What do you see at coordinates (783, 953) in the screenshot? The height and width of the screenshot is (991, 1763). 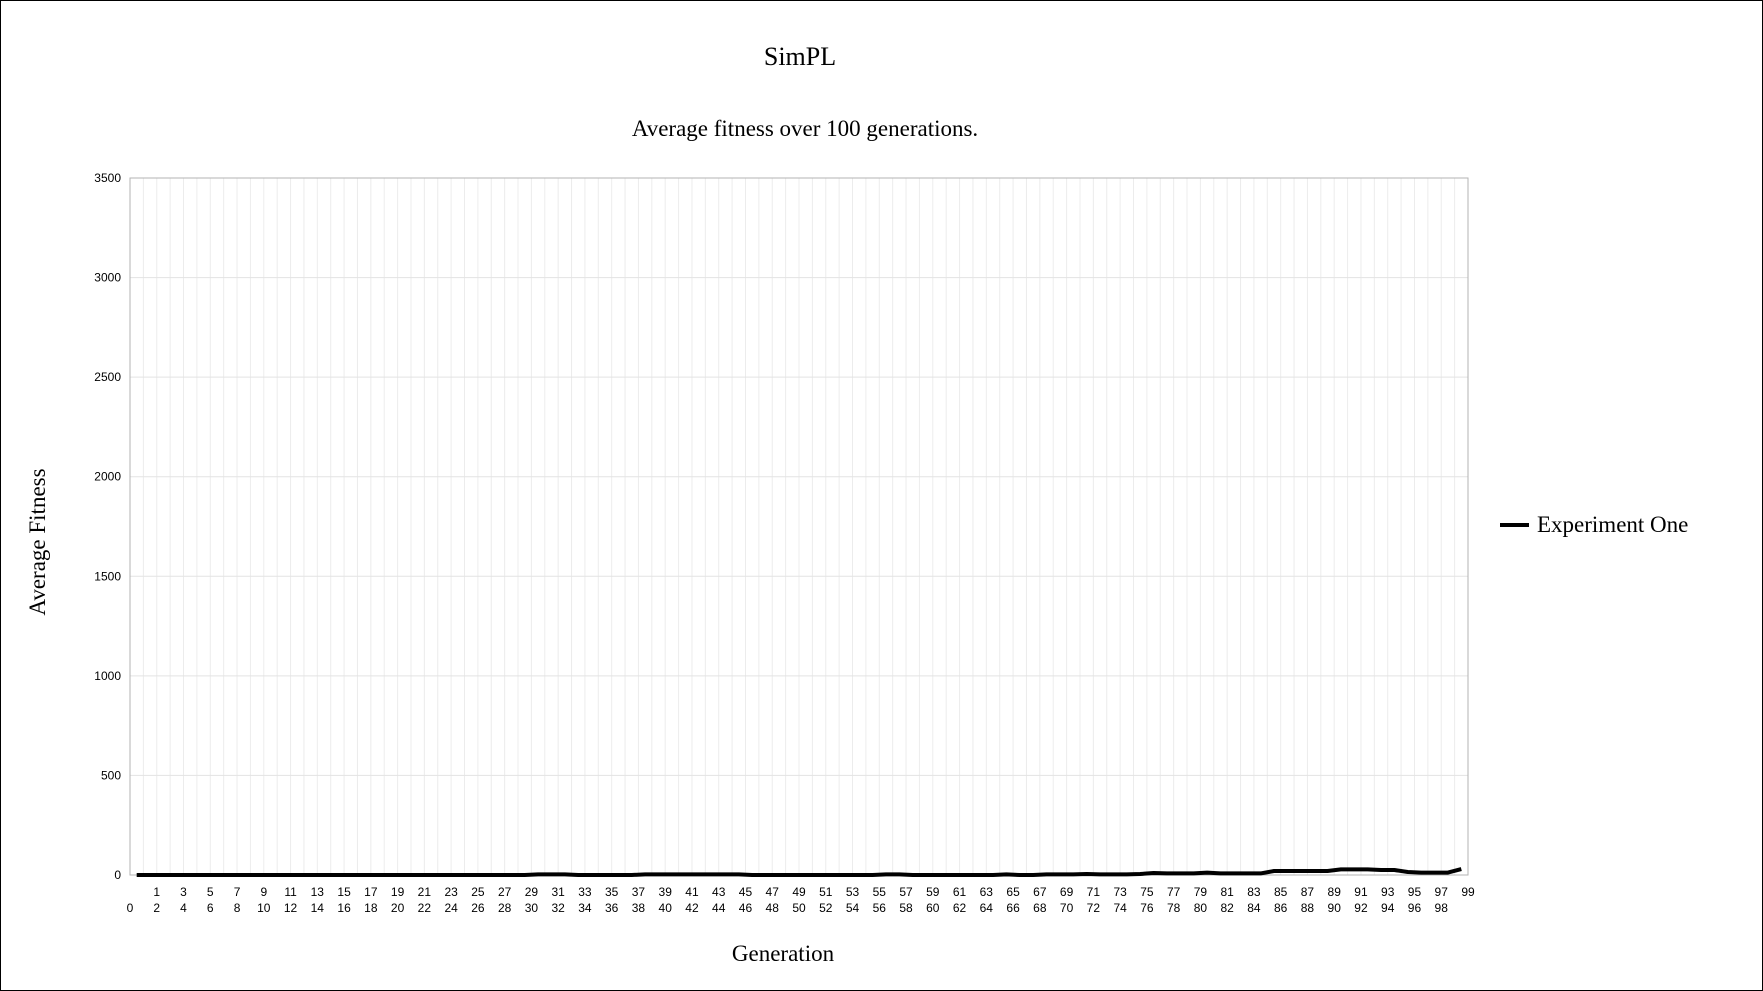 I see `x-axis-label: Generation` at bounding box center [783, 953].